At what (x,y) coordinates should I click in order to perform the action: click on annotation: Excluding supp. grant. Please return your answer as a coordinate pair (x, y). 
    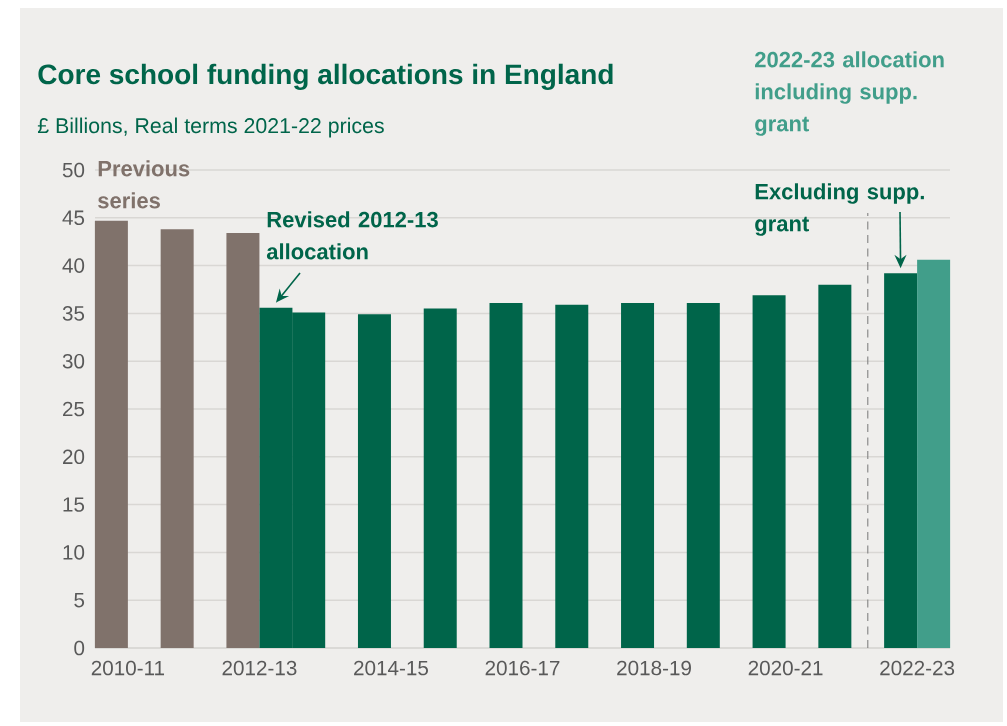
    Looking at the image, I should click on (839, 209).